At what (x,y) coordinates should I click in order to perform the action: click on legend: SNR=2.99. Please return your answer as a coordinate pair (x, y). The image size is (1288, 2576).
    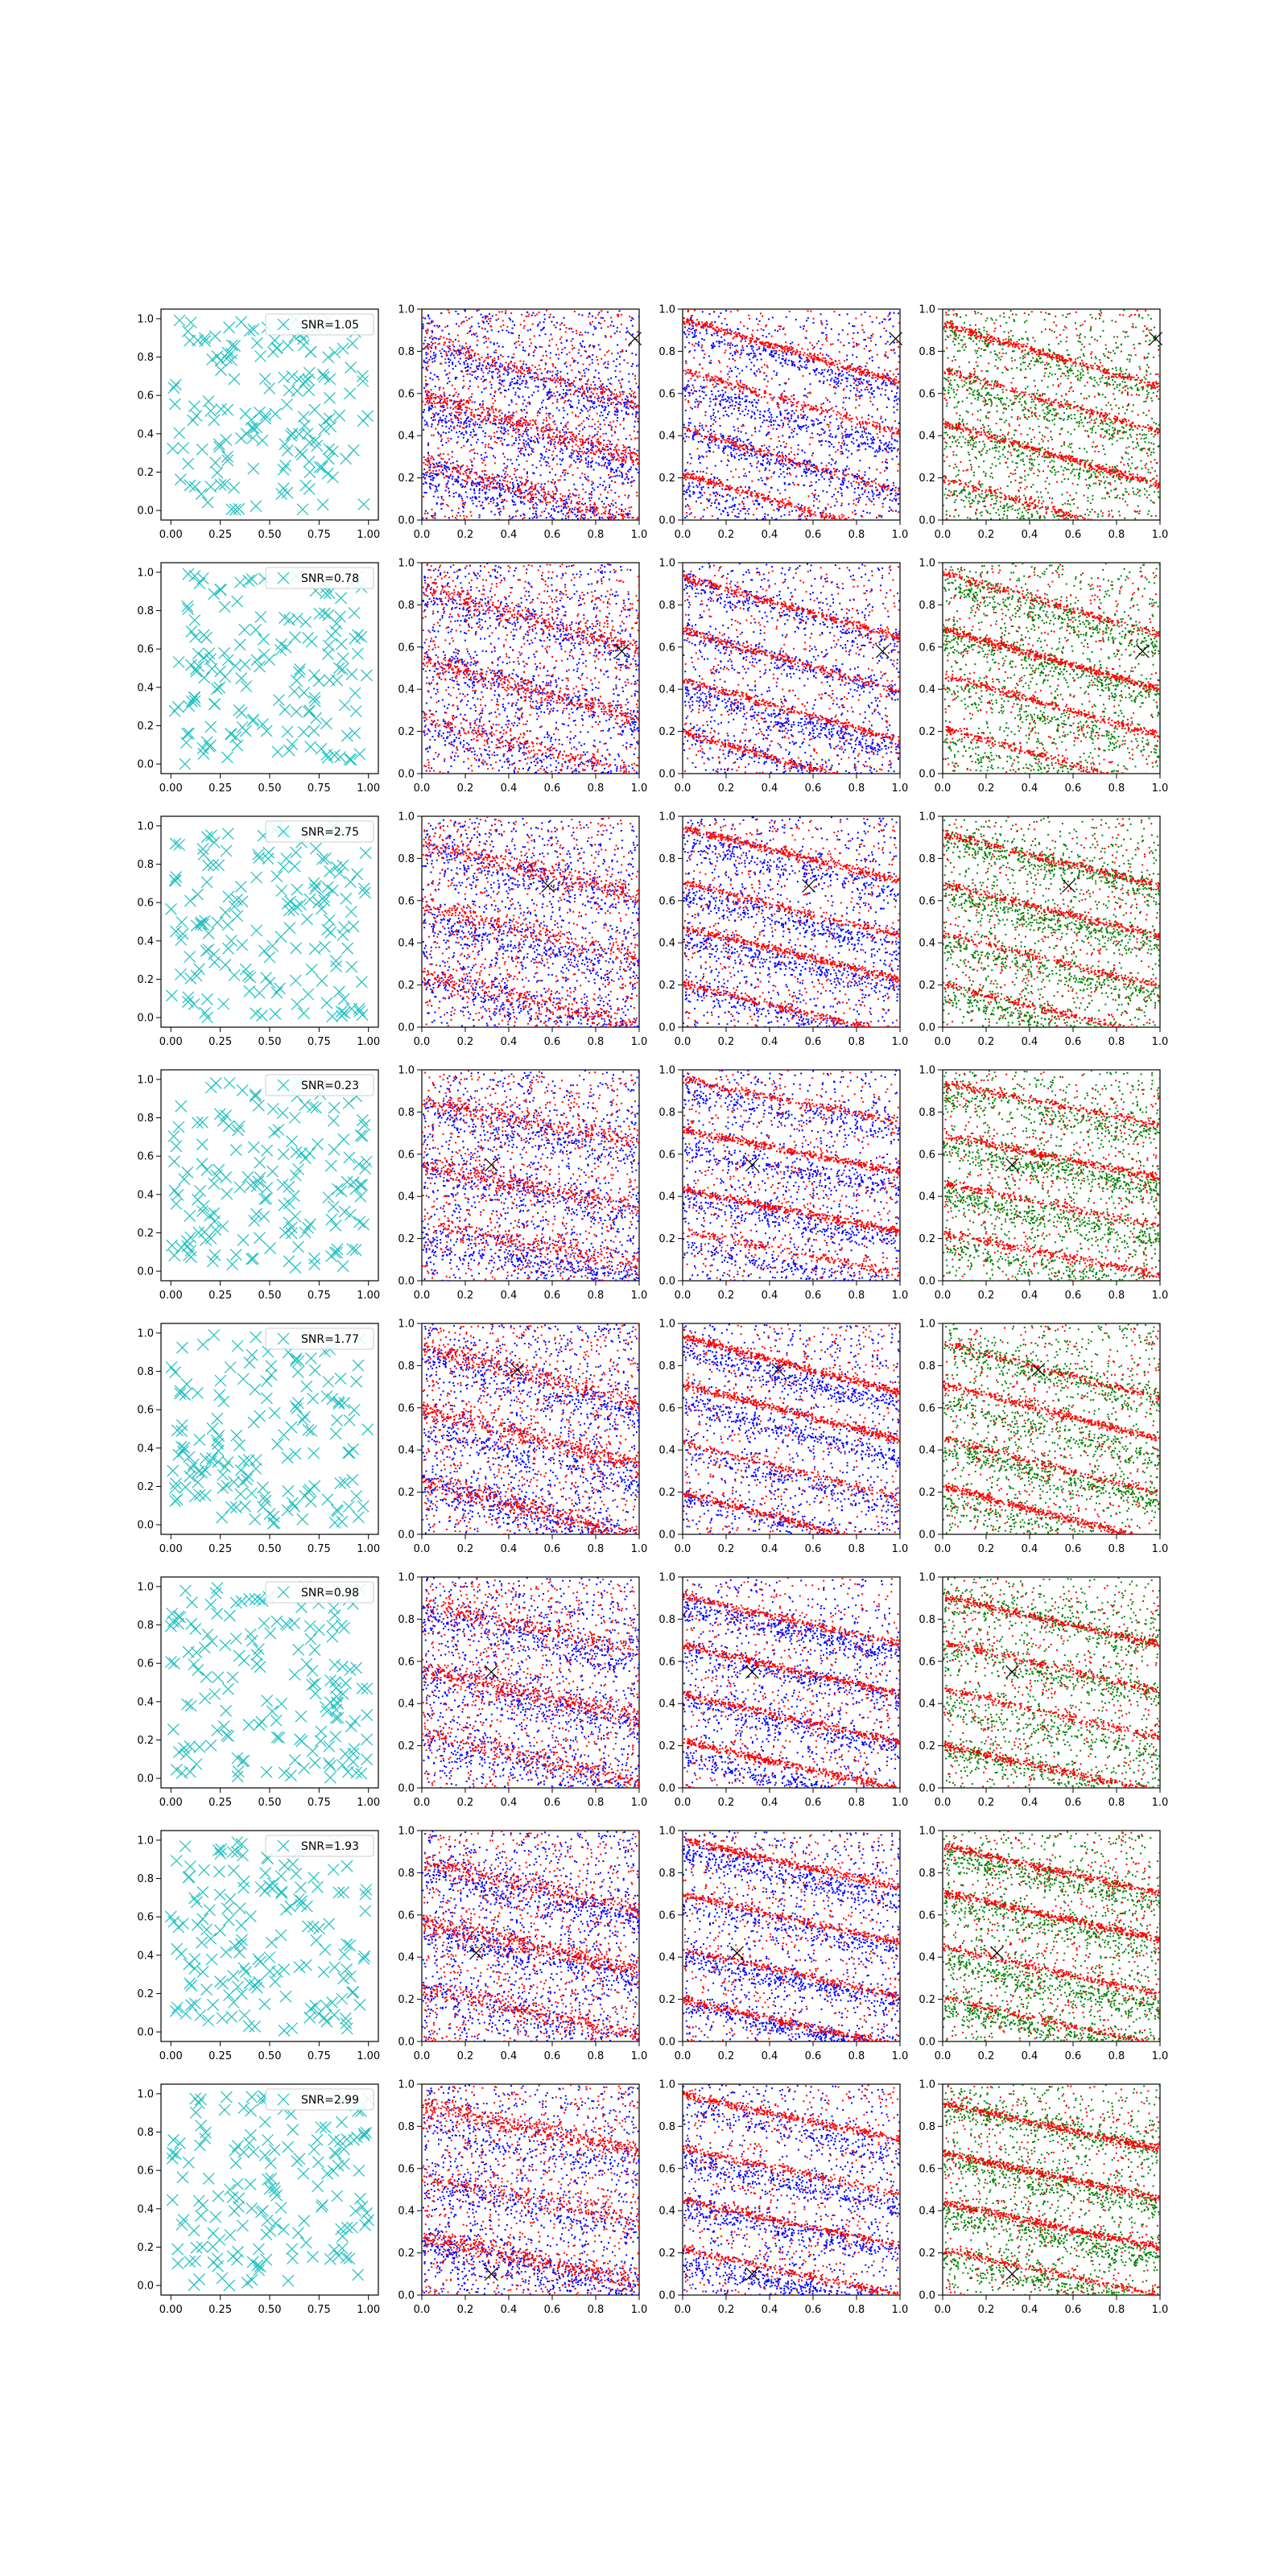
    Looking at the image, I should click on (320, 2099).